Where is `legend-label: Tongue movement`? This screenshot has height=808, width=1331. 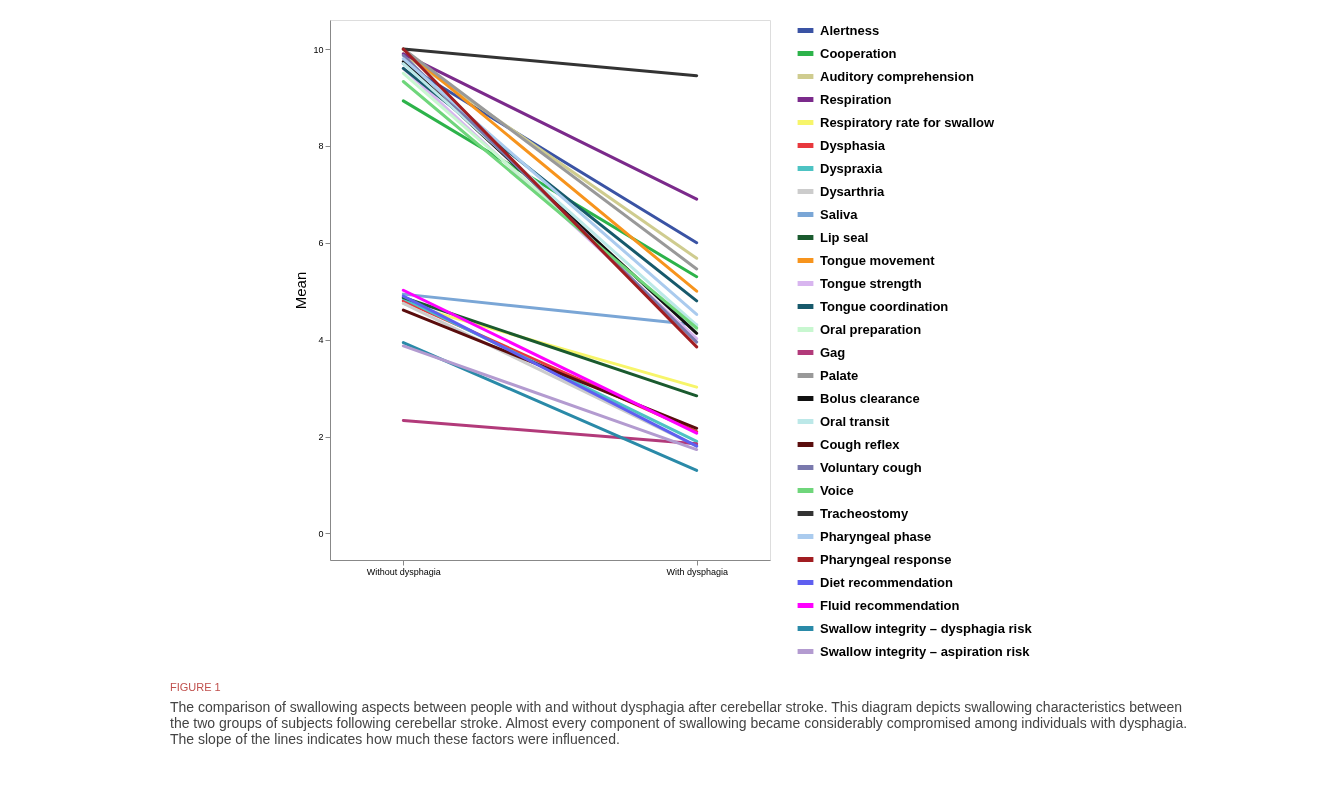 legend-label: Tongue movement is located at coordinates (878, 260).